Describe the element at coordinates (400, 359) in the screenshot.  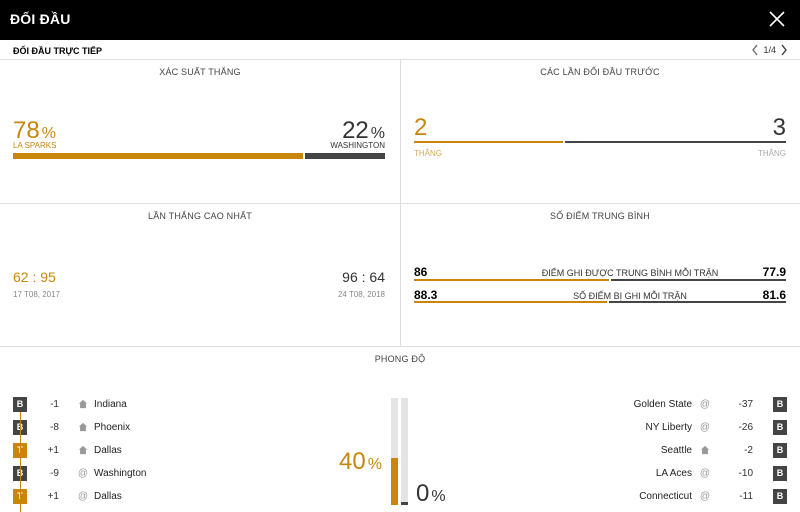
I see `form-title: PHONG ĐỘ` at that location.